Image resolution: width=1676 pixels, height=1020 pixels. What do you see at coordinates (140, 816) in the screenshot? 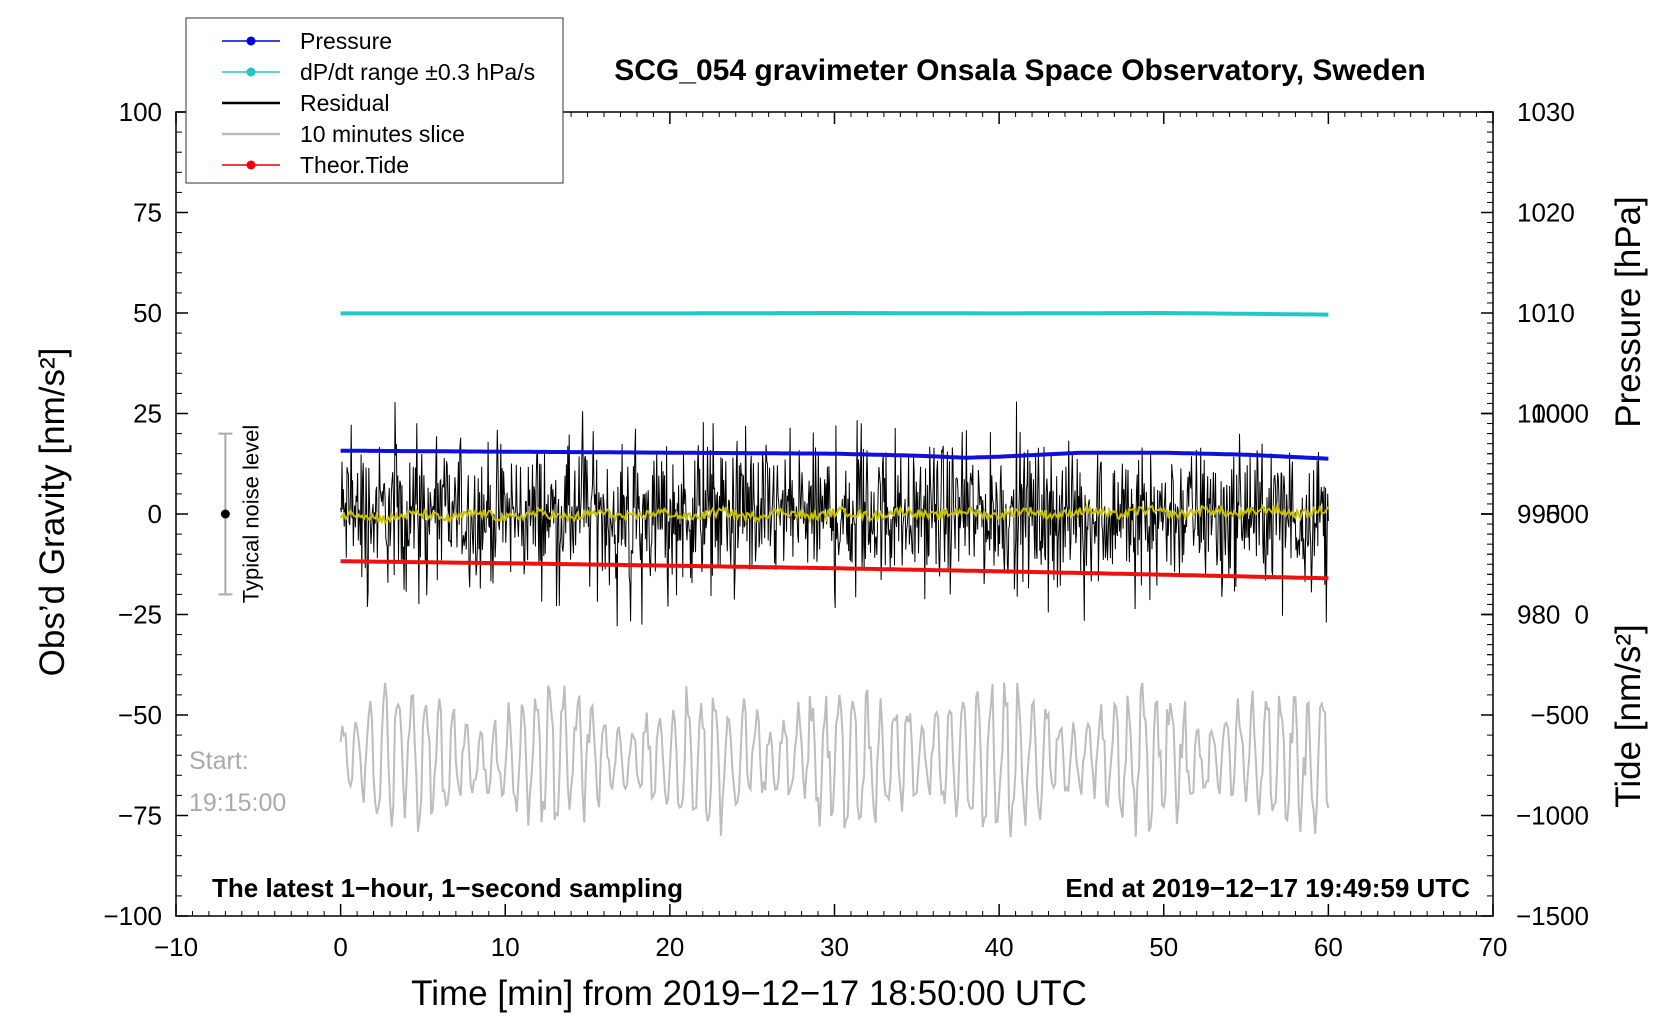
I see `y-tick-label: −75` at bounding box center [140, 816].